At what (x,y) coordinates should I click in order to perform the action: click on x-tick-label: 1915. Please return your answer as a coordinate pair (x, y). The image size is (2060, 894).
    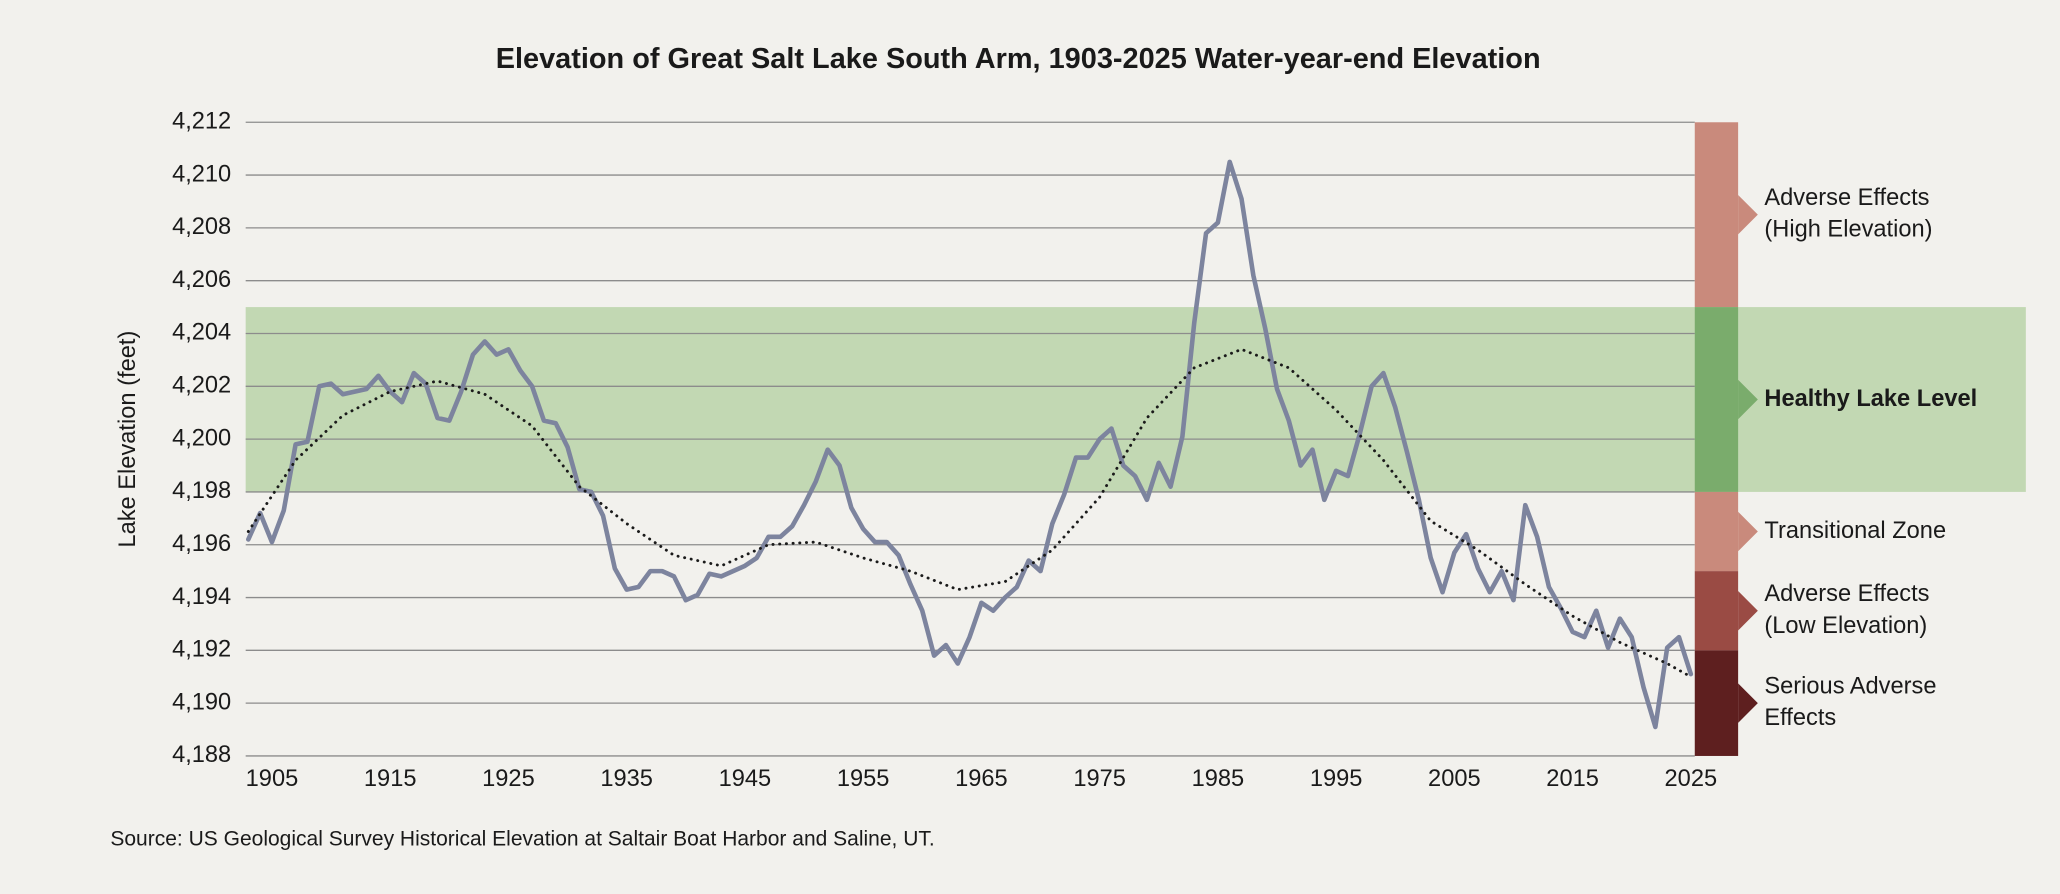
    Looking at the image, I should click on (390, 779).